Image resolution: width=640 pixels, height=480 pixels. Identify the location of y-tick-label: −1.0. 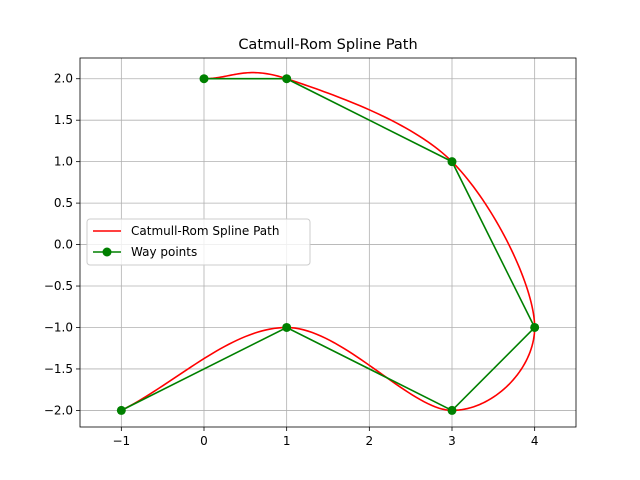
(58, 327).